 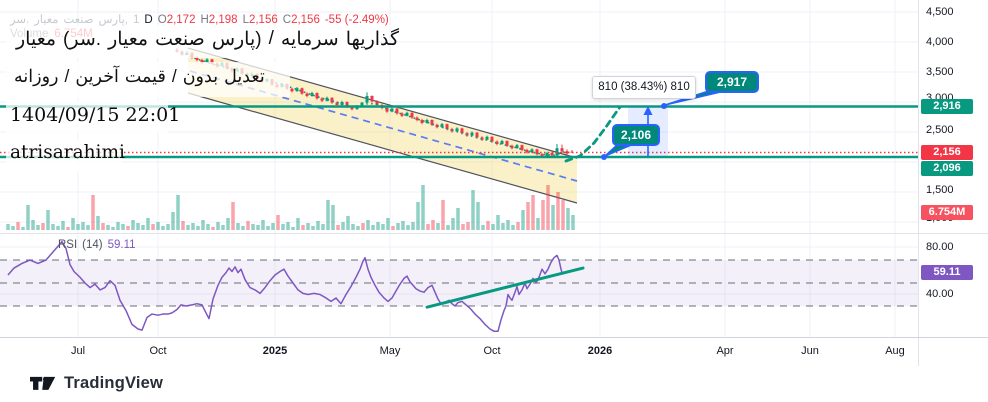 What do you see at coordinates (136, 20) in the screenshot?
I see `symbol-name-word: 1` at bounding box center [136, 20].